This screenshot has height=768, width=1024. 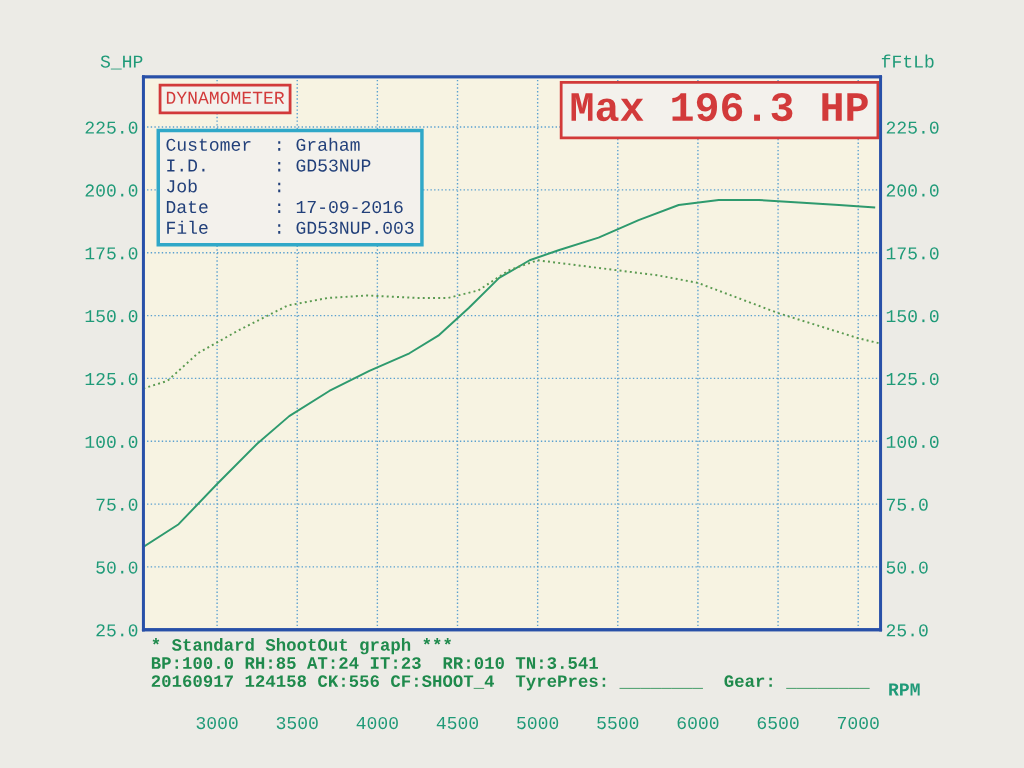 What do you see at coordinates (290, 185) in the screenshot?
I see `annotation: Customer : Graham I.D. : GD53NUP Job : Date : 17-09-2016 File : GD53NUP.003` at bounding box center [290, 185].